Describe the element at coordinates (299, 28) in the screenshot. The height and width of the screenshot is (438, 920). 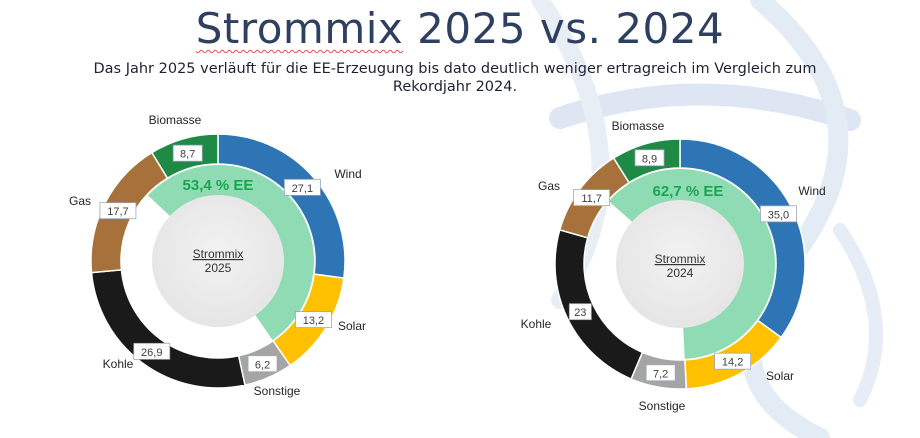
I see `title-underlined-word: Strommix` at that location.